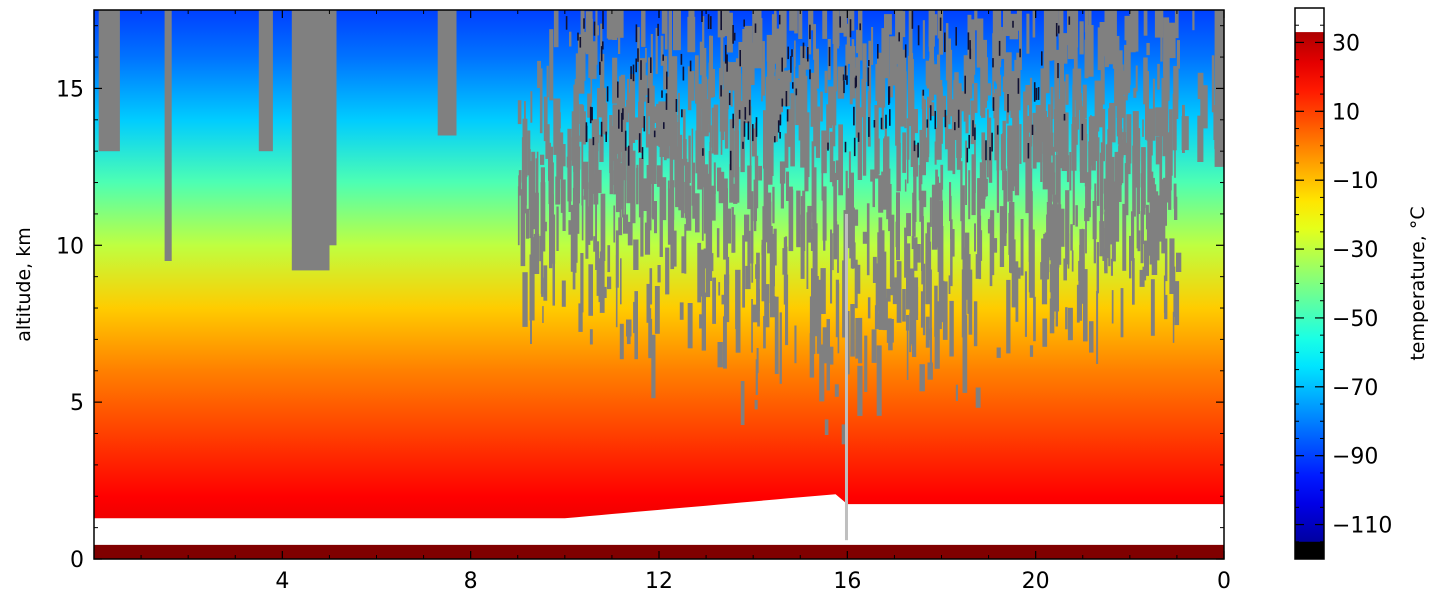 The height and width of the screenshot is (597, 1441). I want to click on surface-layer, so click(659, 519).